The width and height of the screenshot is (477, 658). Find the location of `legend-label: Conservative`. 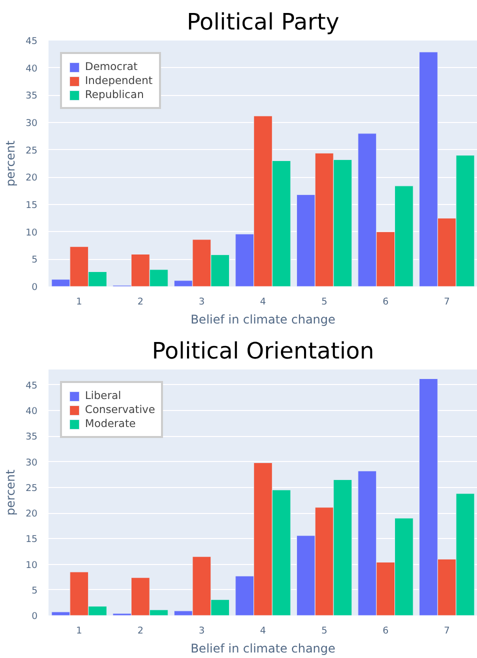

legend-label: Conservative is located at coordinates (120, 409).